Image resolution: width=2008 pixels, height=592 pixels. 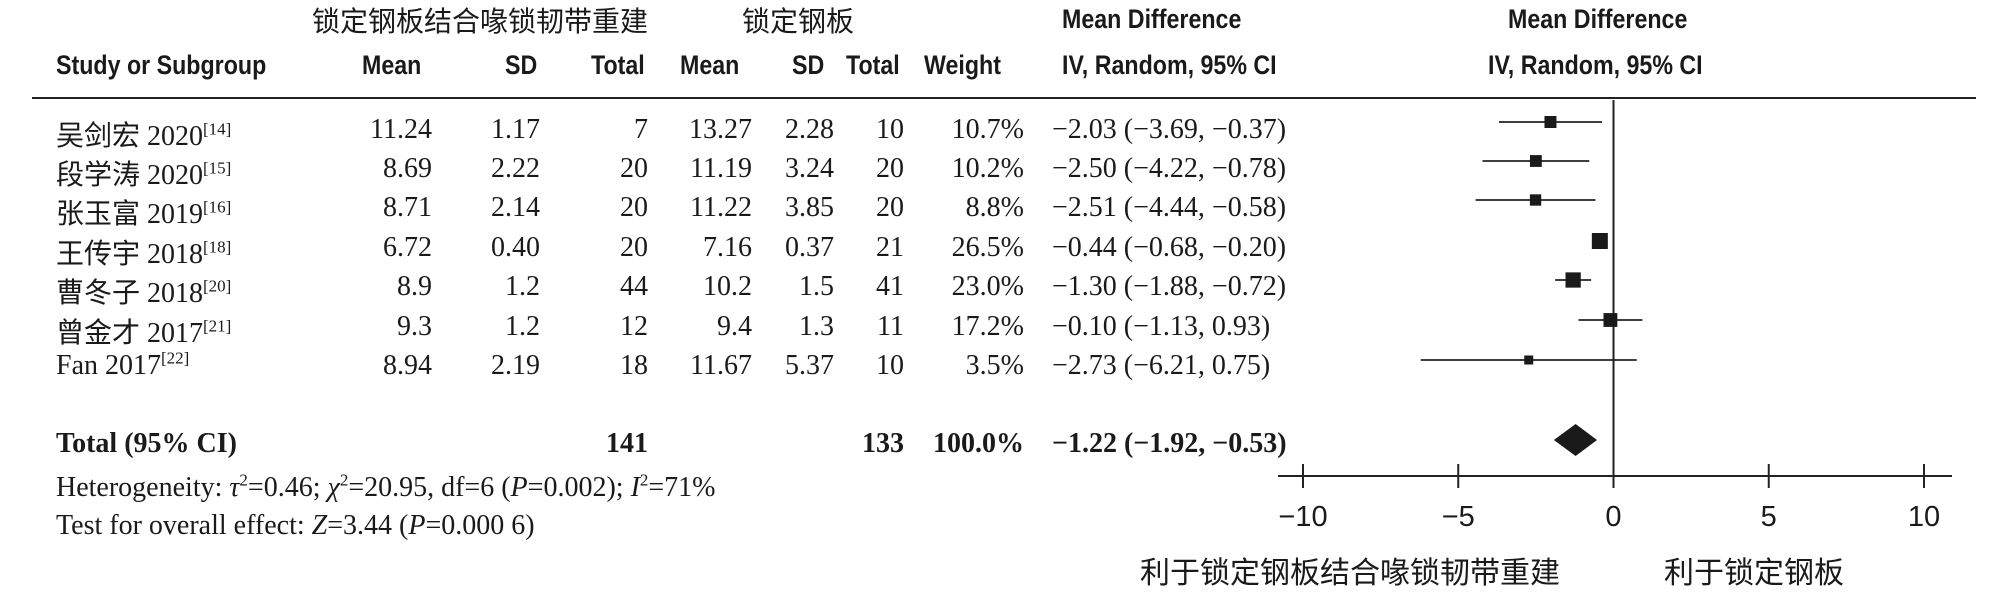 What do you see at coordinates (1169, 286) in the screenshot?
I see `ci-cell: −1.30 (−1.88, −0.72)` at bounding box center [1169, 286].